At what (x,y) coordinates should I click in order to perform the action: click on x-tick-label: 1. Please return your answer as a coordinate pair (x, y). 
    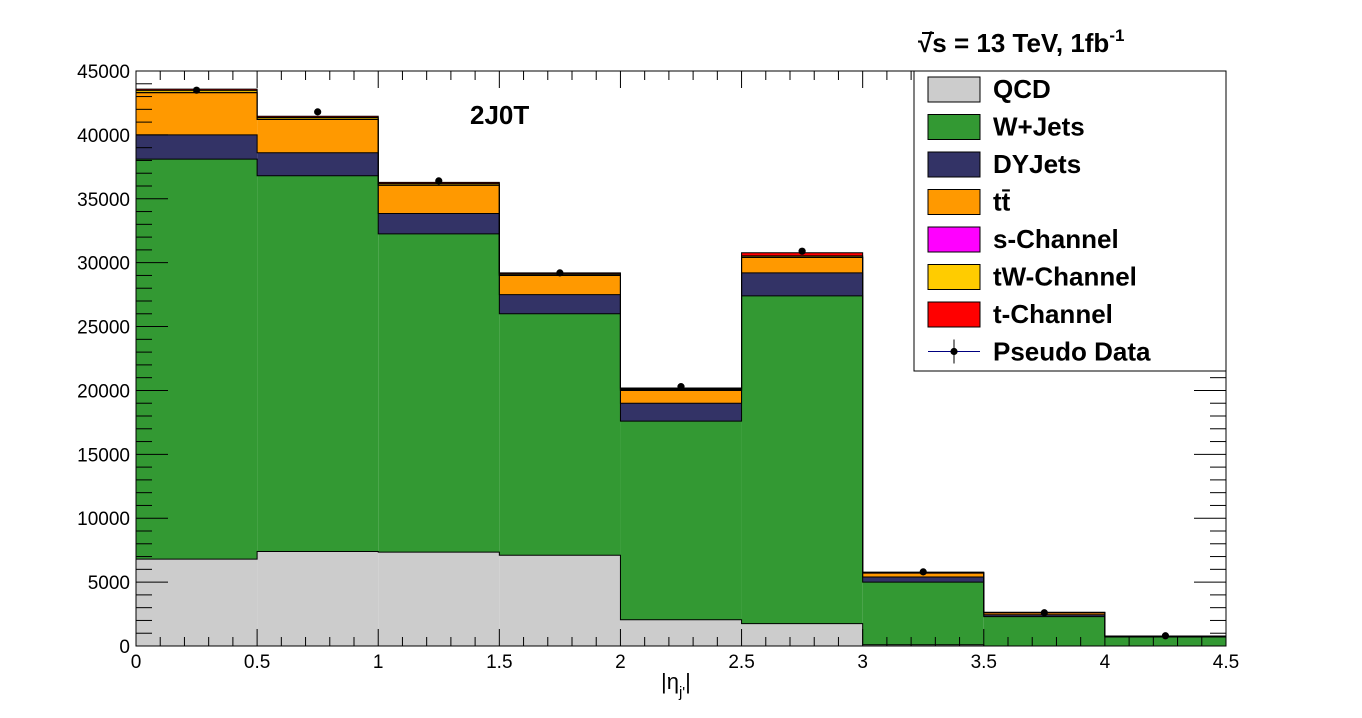
    Looking at the image, I should click on (378, 662).